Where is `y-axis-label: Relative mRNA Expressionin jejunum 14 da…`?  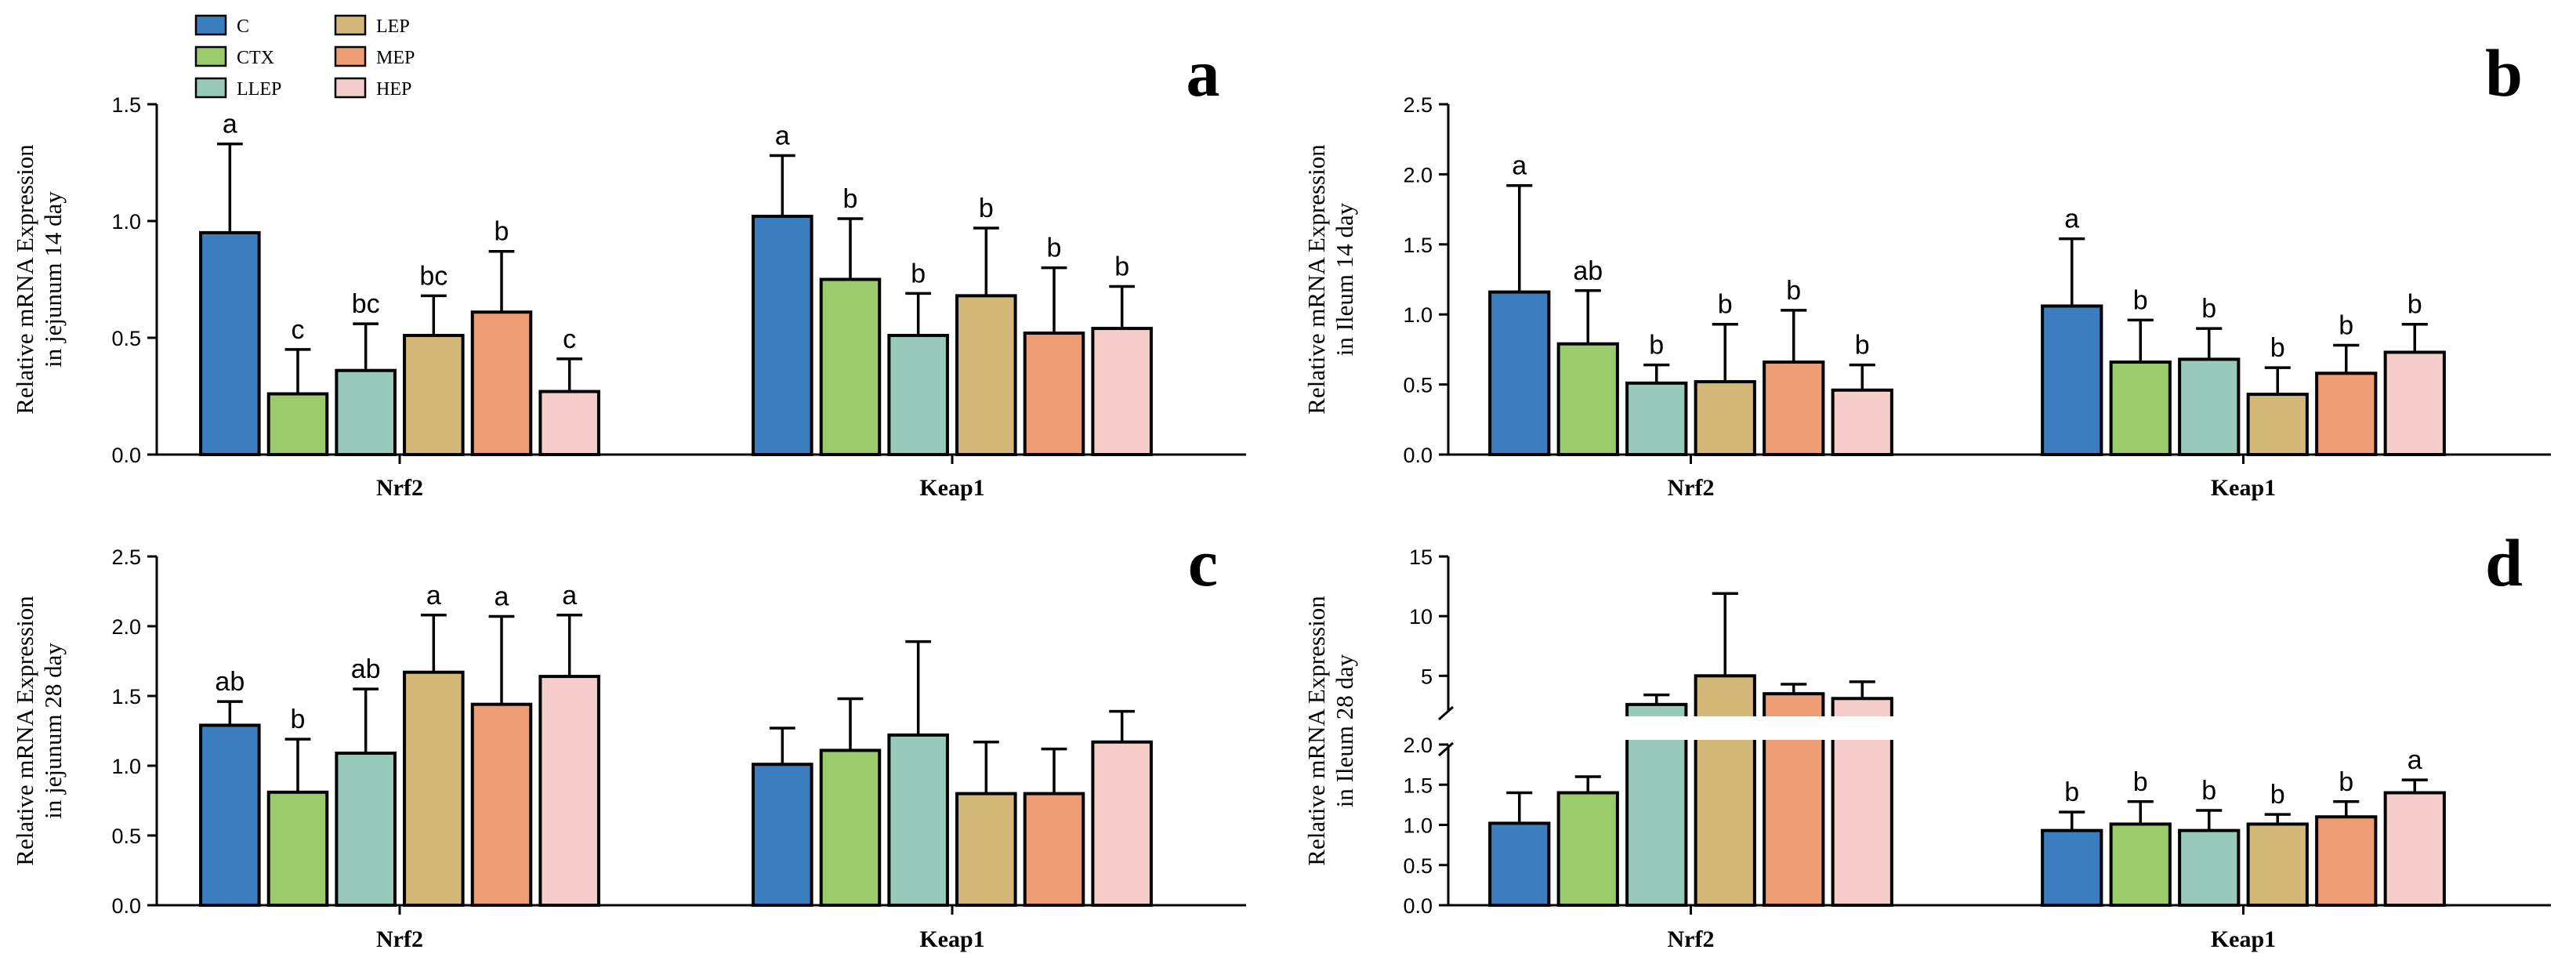
y-axis-label: Relative mRNA Expressionin jejunum 14 da… is located at coordinates (39, 279).